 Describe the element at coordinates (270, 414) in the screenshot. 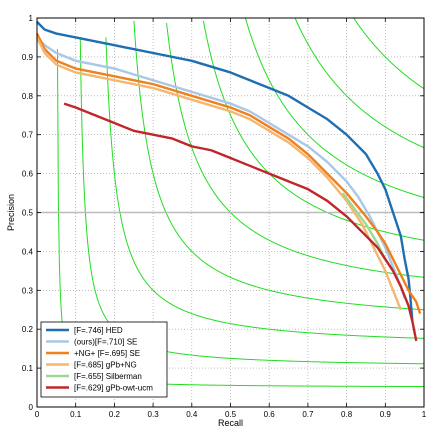

I see `x-tick-label: 0.6` at that location.